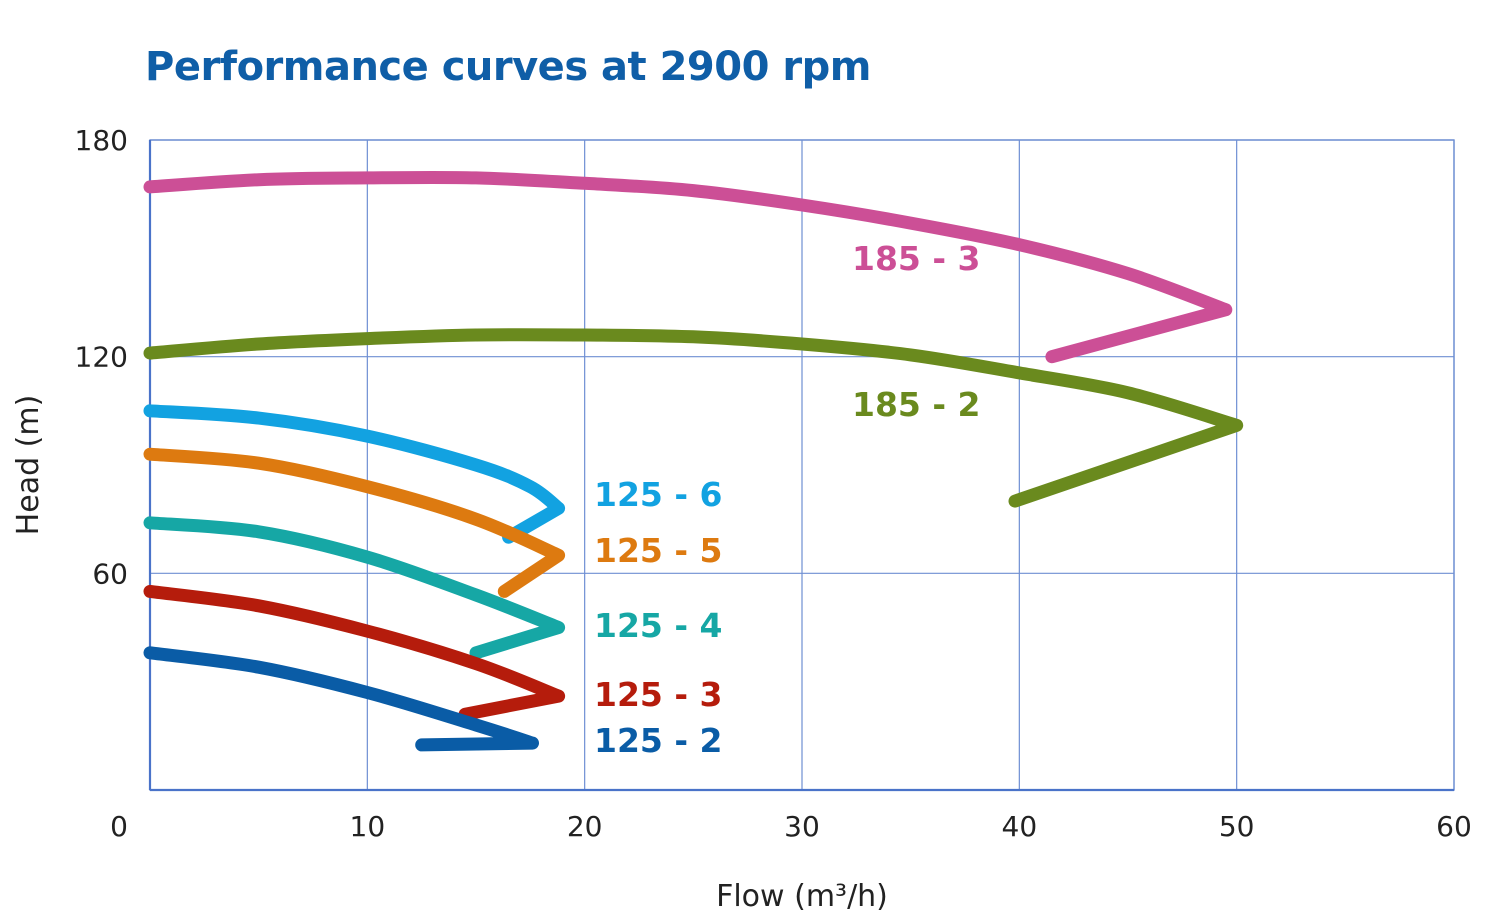 The width and height of the screenshot is (1500, 921). Describe the element at coordinates (101, 357) in the screenshot. I see `y-tick-label: 120` at that location.